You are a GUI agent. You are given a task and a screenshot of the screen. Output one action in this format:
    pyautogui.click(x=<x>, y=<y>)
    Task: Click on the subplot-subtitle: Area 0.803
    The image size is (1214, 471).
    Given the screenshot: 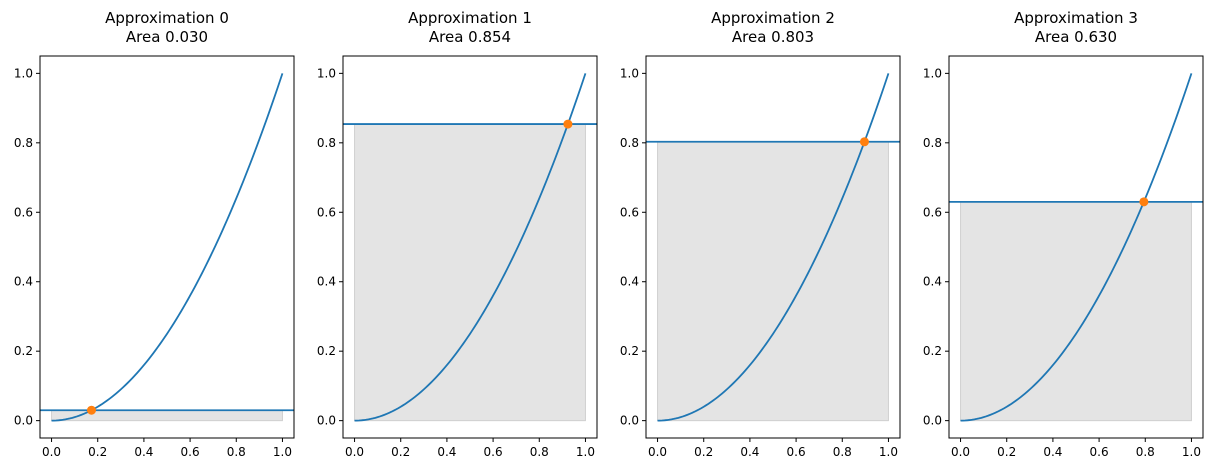 What is the action you would take?
    pyautogui.click(x=773, y=37)
    